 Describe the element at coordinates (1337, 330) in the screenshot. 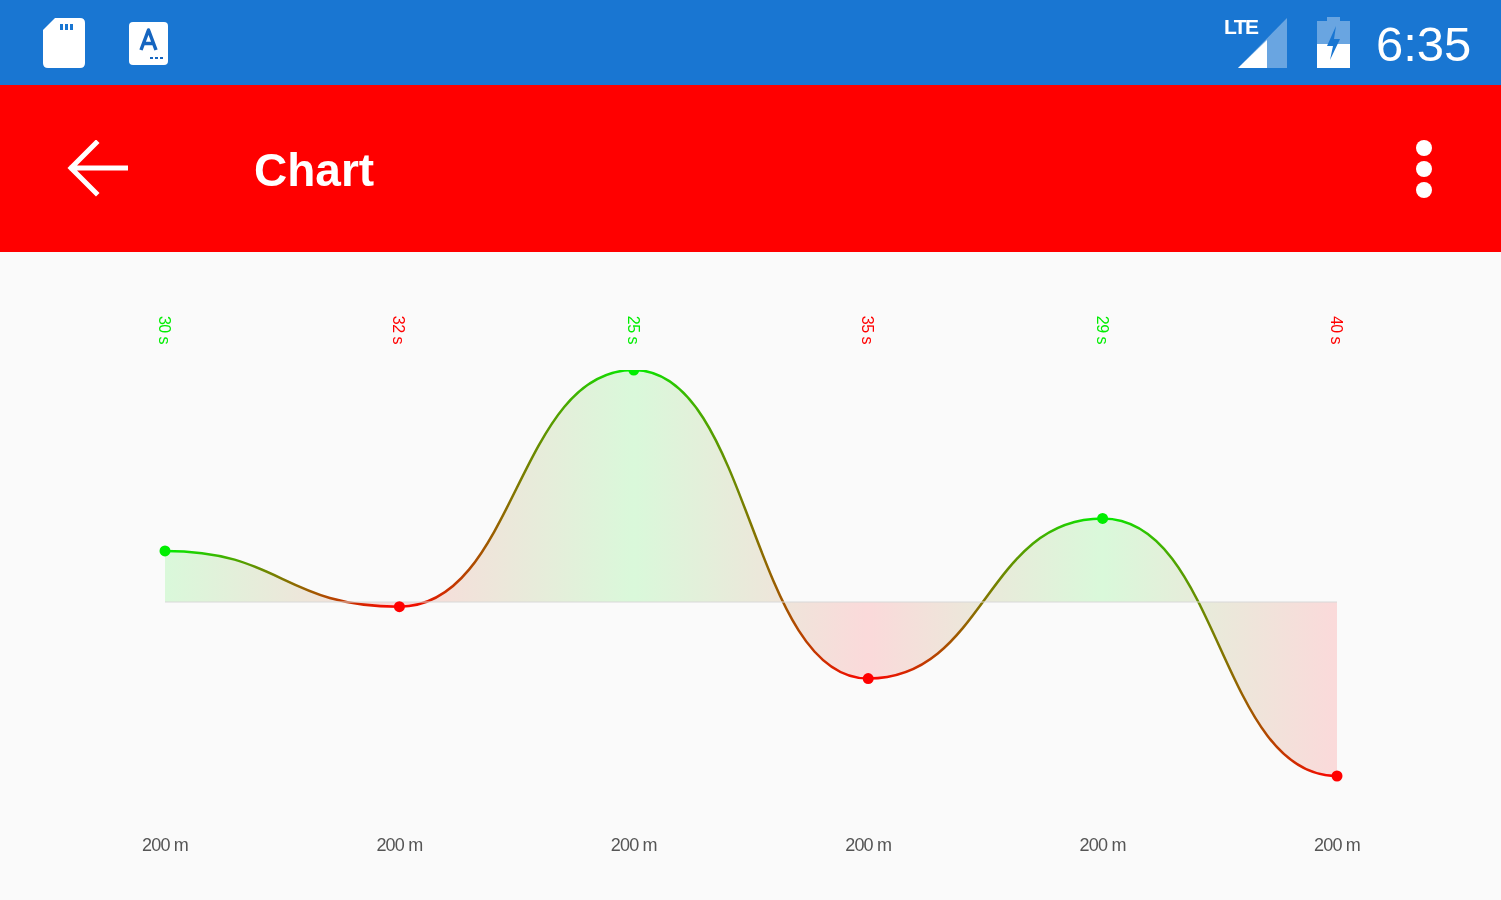

I see `text: 40 s` at that location.